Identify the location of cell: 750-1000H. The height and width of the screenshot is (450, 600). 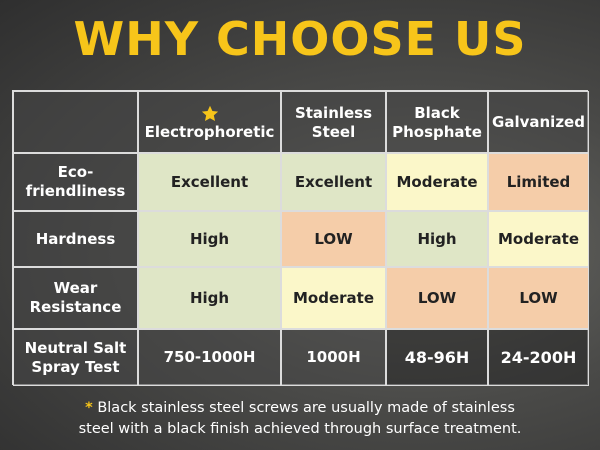
(209, 357).